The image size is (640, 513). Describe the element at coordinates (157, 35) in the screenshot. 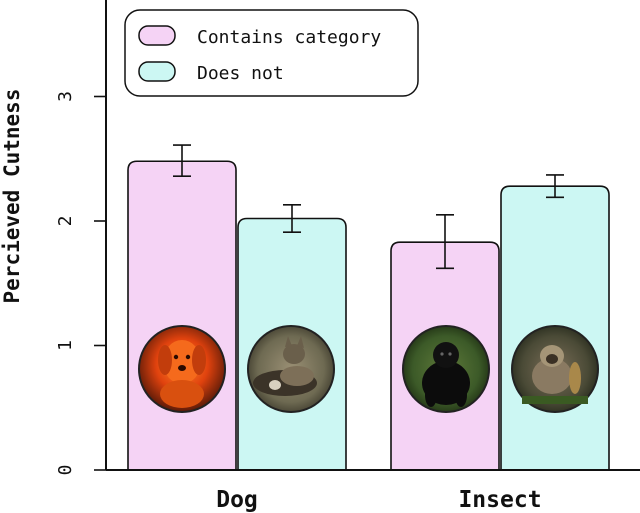

I see `legend-swatch-contains` at that location.